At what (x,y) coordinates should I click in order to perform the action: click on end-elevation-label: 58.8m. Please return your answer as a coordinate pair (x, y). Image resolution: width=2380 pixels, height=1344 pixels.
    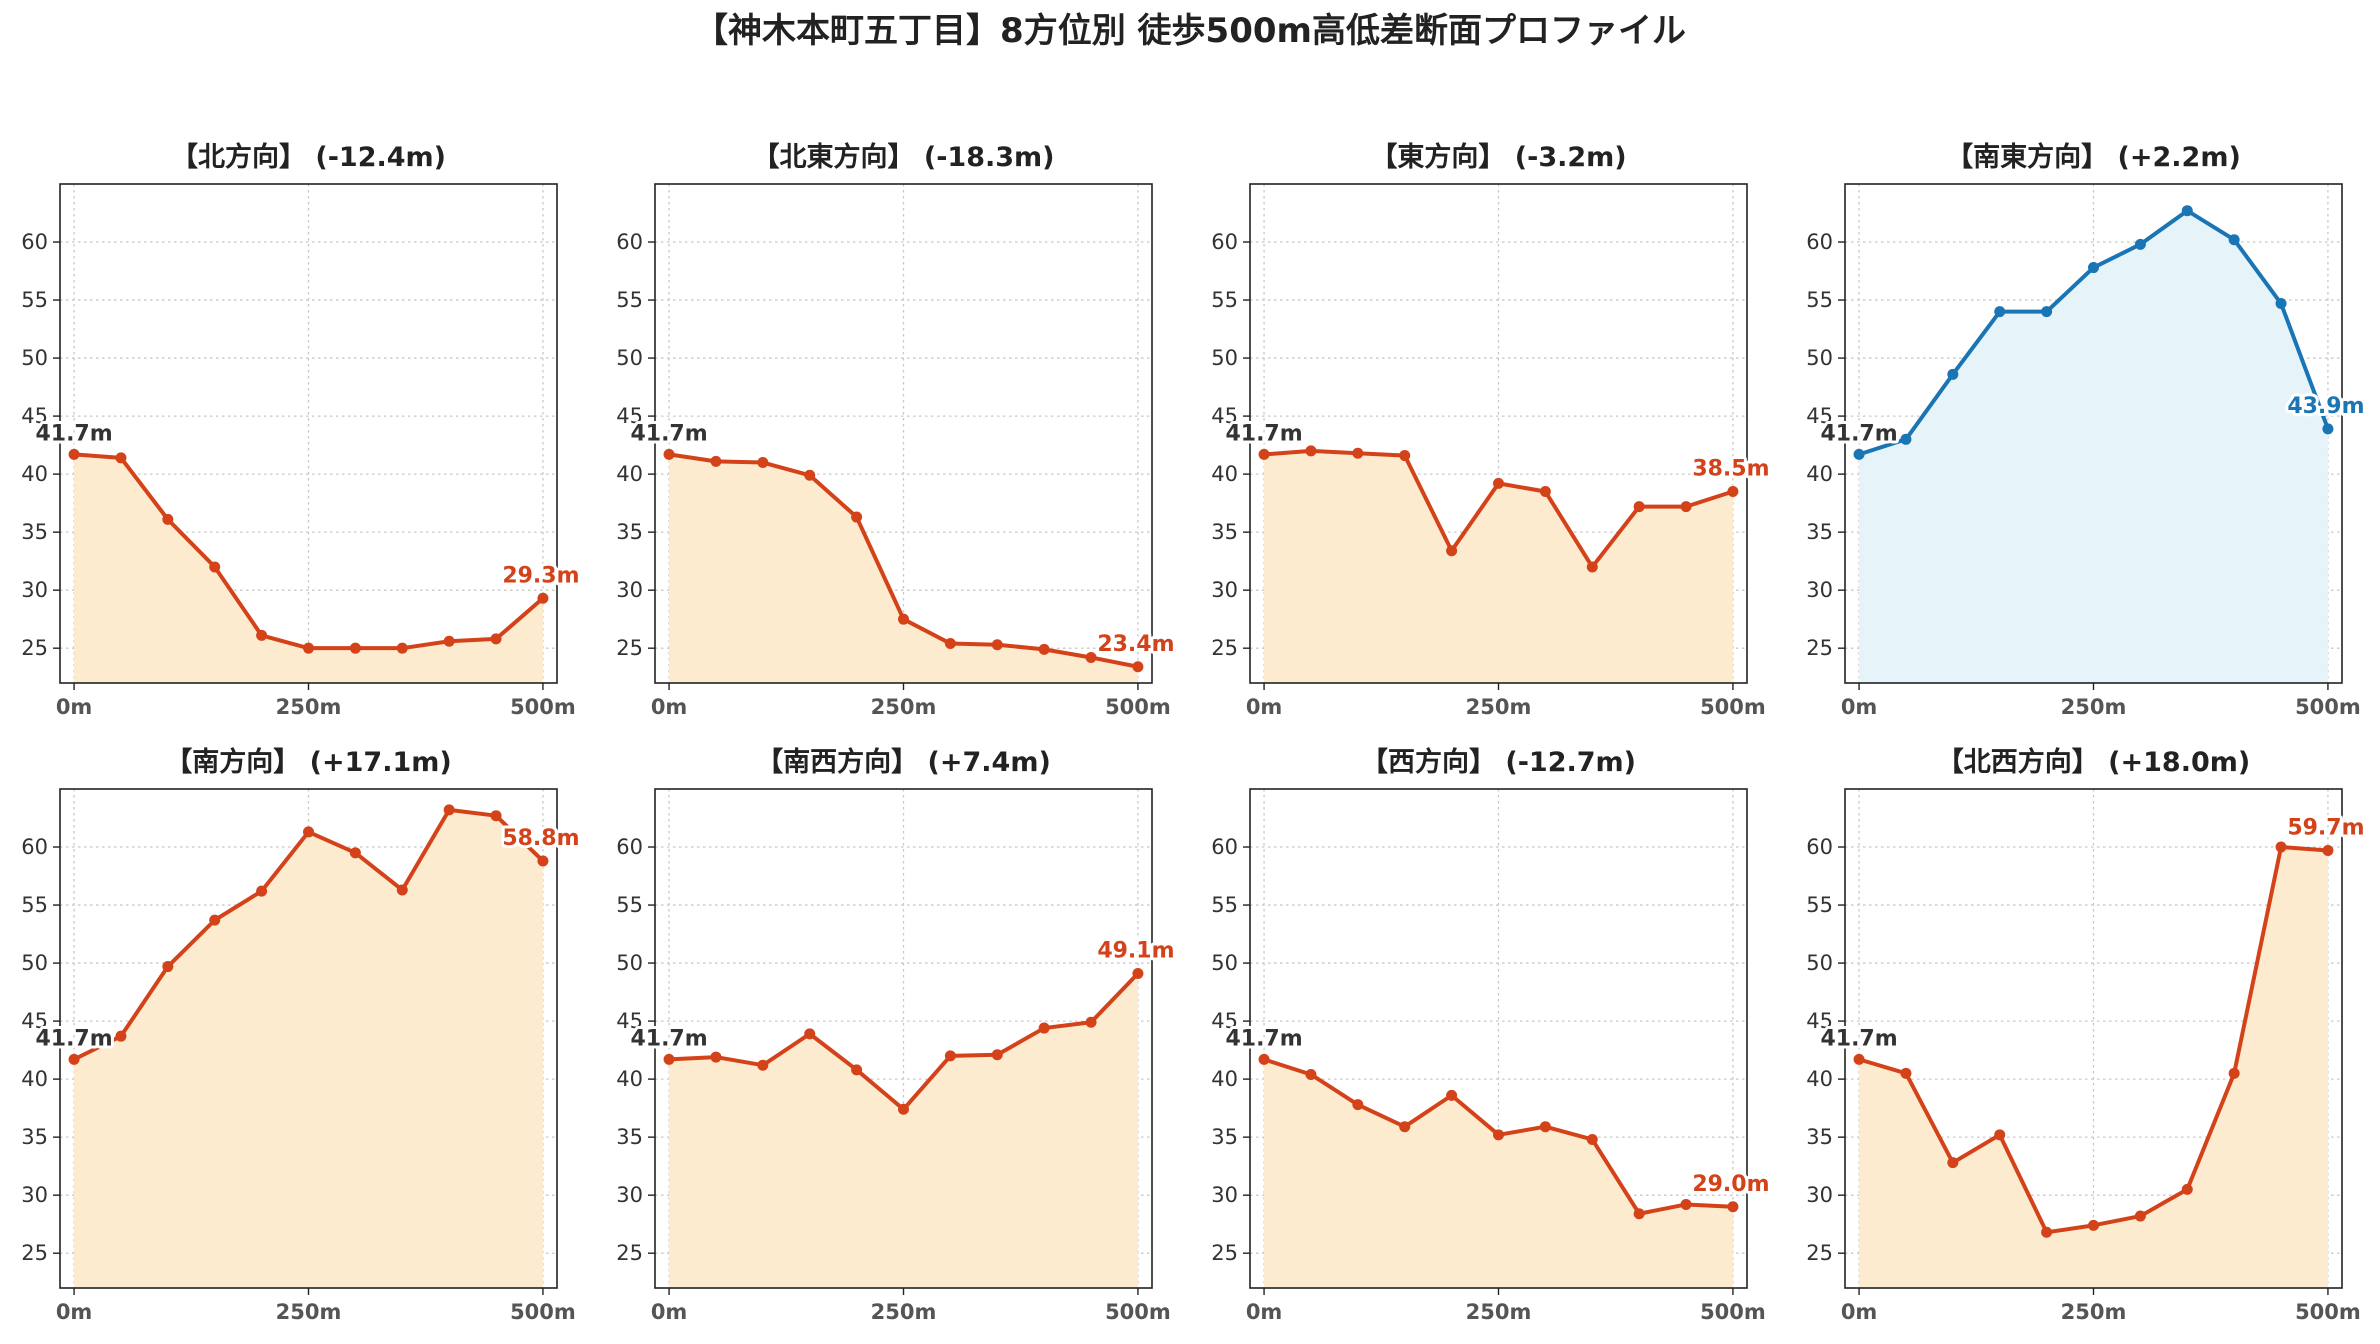
    Looking at the image, I should click on (540, 838).